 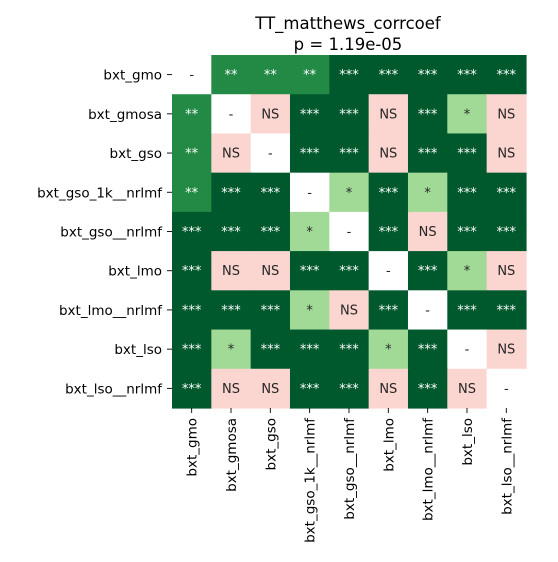 I want to click on column-label: bxt_gmosa, so click(x=232, y=455).